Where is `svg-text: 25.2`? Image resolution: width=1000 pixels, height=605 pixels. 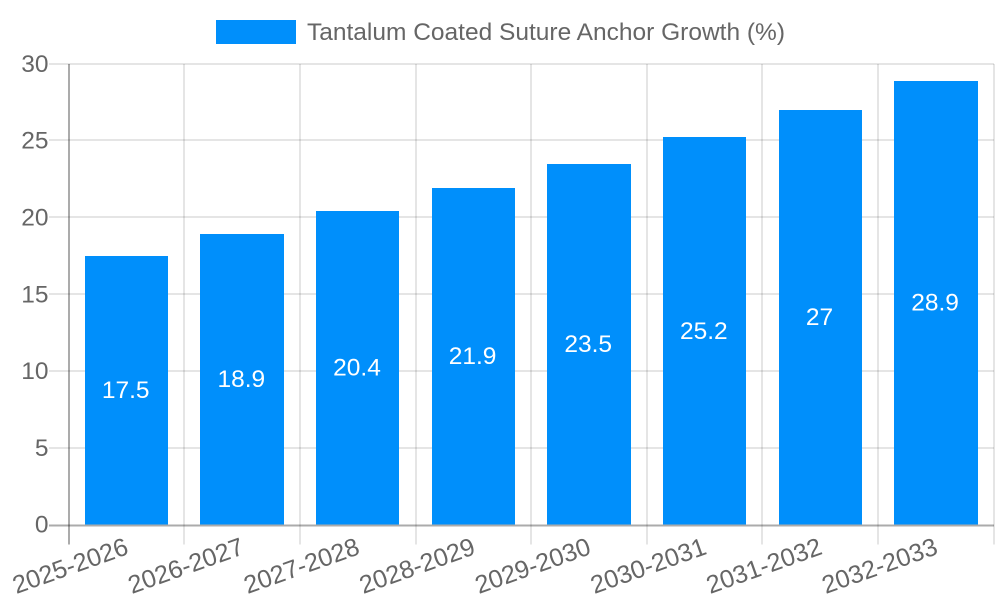 svg-text: 25.2 is located at coordinates (704, 331).